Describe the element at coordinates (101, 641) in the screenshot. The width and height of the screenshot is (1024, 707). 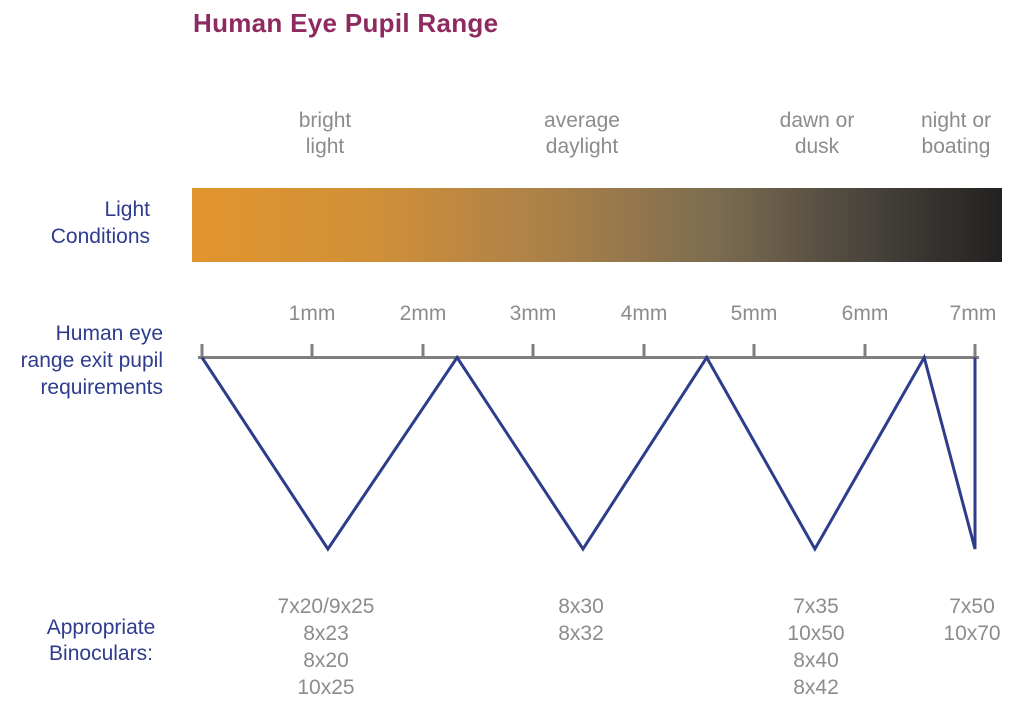
I see `binoculars-row-label: Appropriate Binoculars:` at that location.